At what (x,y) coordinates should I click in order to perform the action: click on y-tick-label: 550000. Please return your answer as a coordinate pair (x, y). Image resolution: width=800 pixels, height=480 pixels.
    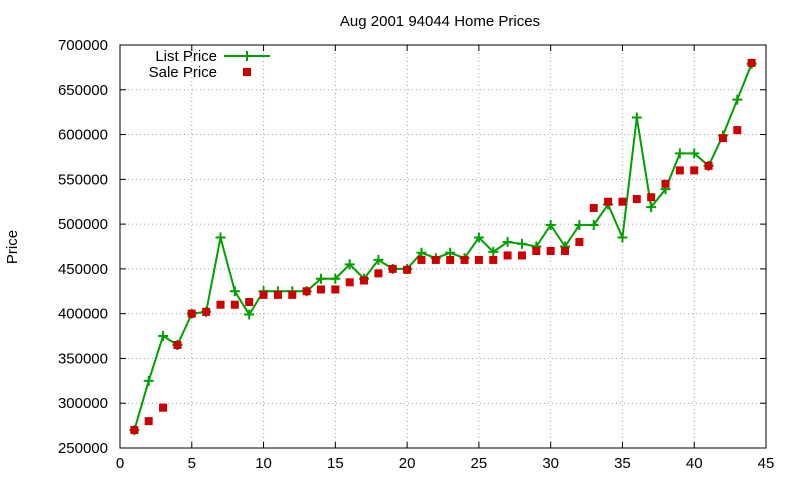
    Looking at the image, I should click on (83, 179).